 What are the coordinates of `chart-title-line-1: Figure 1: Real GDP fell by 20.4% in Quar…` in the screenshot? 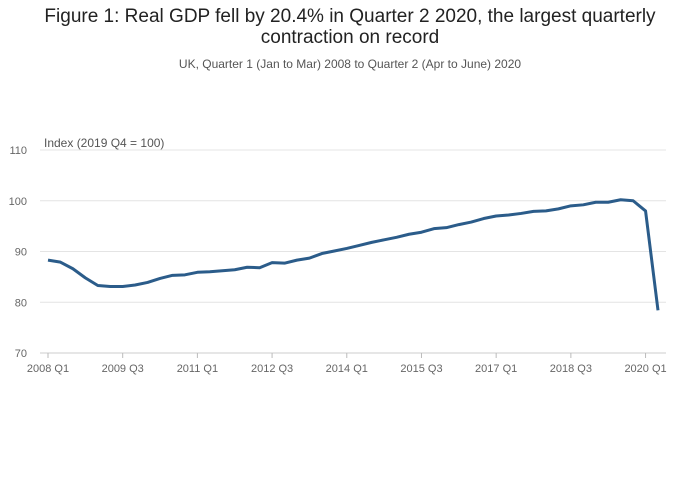 It's located at (350, 16).